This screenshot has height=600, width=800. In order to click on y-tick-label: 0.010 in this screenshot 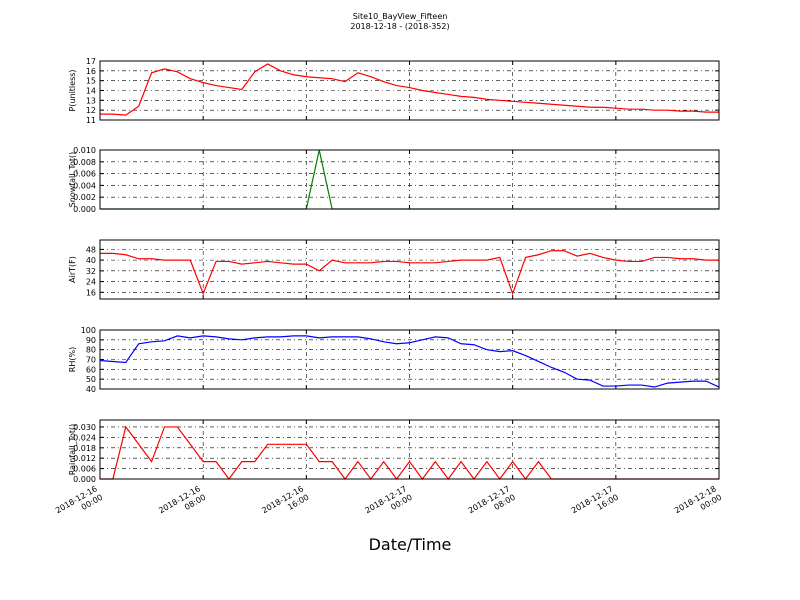, I will do `click(84, 150)`.